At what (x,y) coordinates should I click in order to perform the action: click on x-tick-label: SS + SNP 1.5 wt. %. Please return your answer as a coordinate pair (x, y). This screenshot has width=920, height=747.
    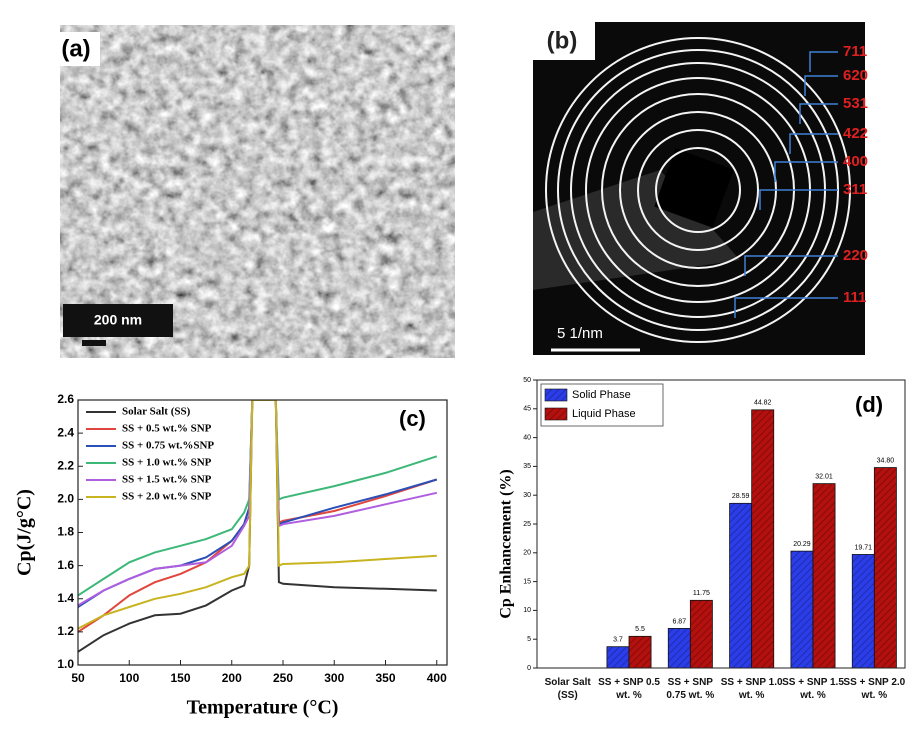
    Looking at the image, I should click on (813, 689).